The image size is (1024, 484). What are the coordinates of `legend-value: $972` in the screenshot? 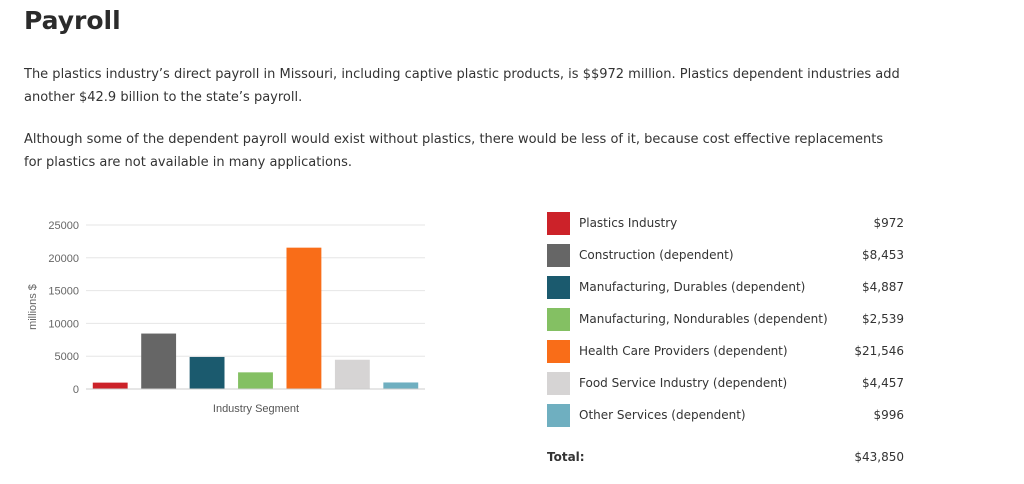 It's located at (888, 223).